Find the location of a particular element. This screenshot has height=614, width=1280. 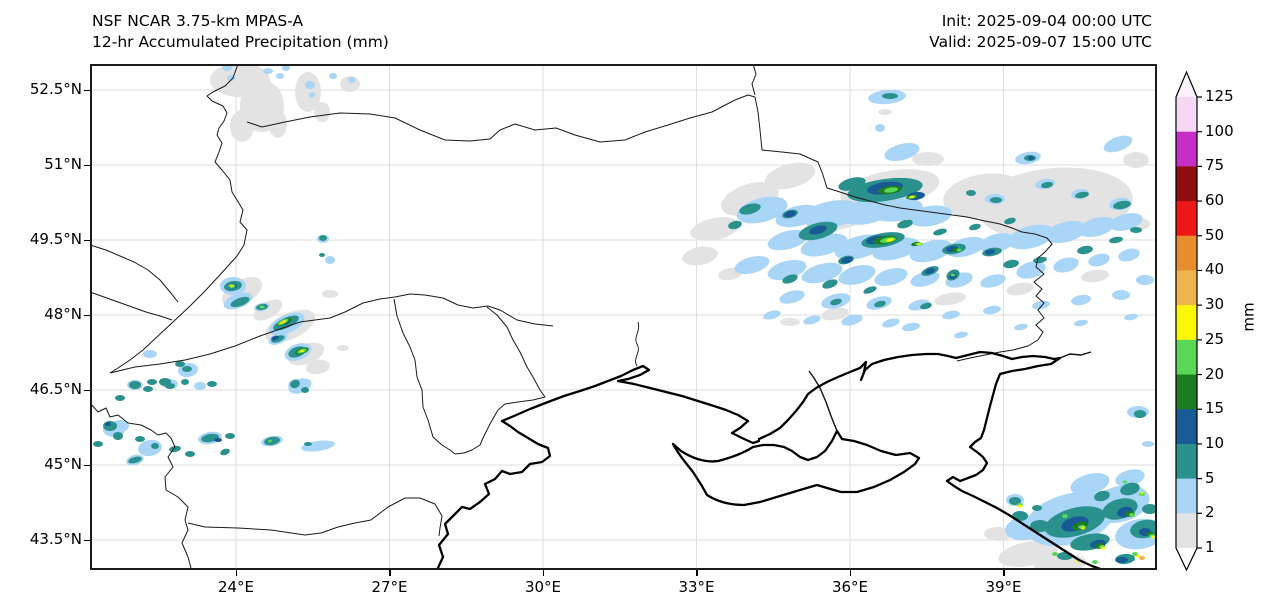

y-tick-label: 49.5°N is located at coordinates (55, 239).